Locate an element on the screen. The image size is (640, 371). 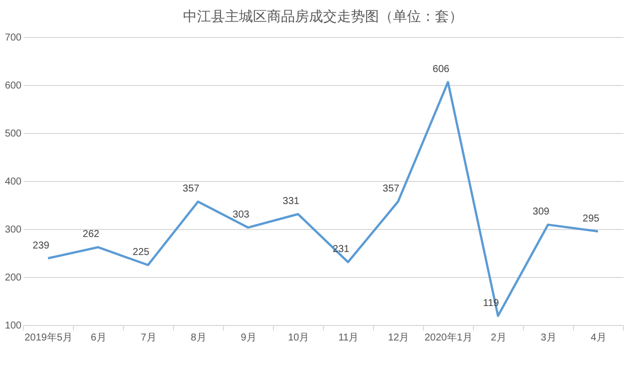
x-tick-label: 4月 is located at coordinates (598, 338).